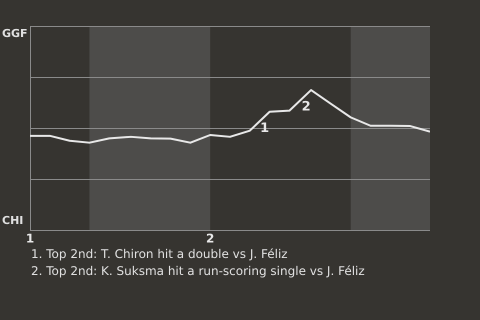 The width and height of the screenshot is (480, 320). What do you see at coordinates (265, 128) in the screenshot?
I see `annotation: 1` at bounding box center [265, 128].